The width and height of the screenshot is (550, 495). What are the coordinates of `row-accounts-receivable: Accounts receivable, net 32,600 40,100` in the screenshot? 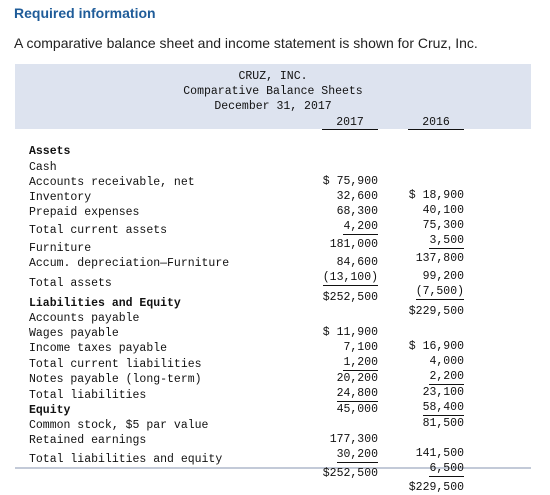 It's located at (275, 189).